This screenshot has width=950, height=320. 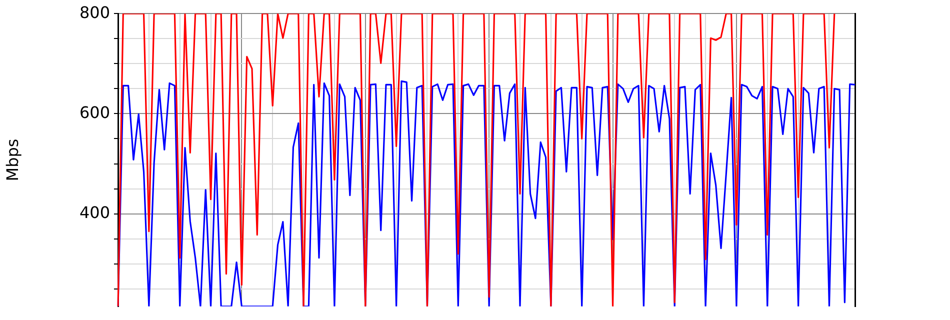 I want to click on y-tick-label: 600, so click(x=94, y=112).